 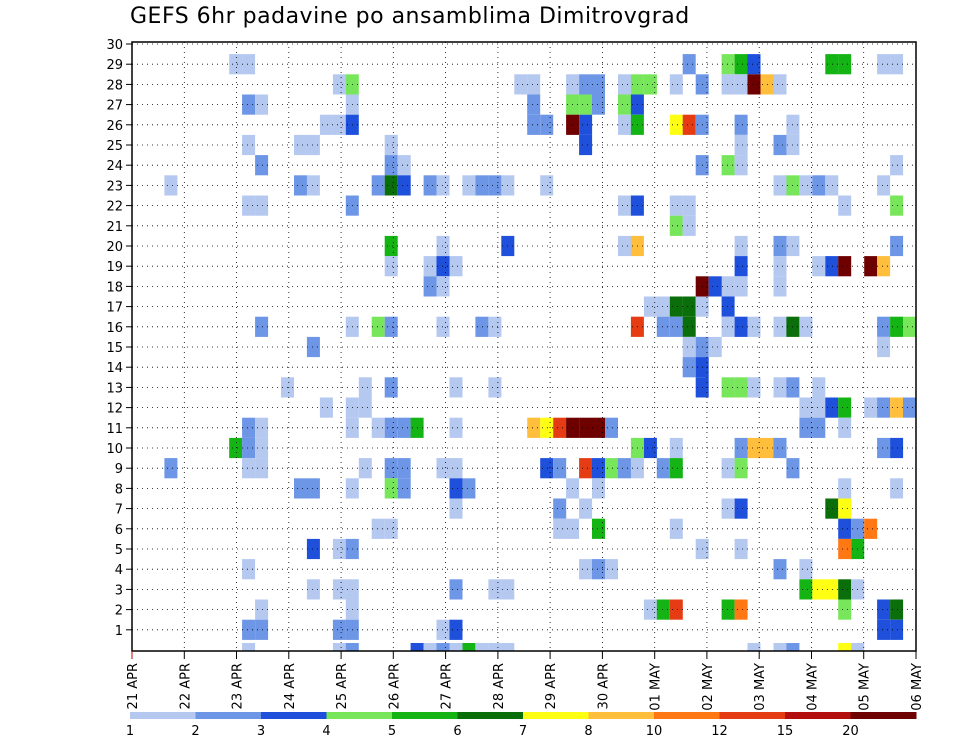 What do you see at coordinates (114, 429) in the screenshot?
I see `y-tick-label: 11` at bounding box center [114, 429].